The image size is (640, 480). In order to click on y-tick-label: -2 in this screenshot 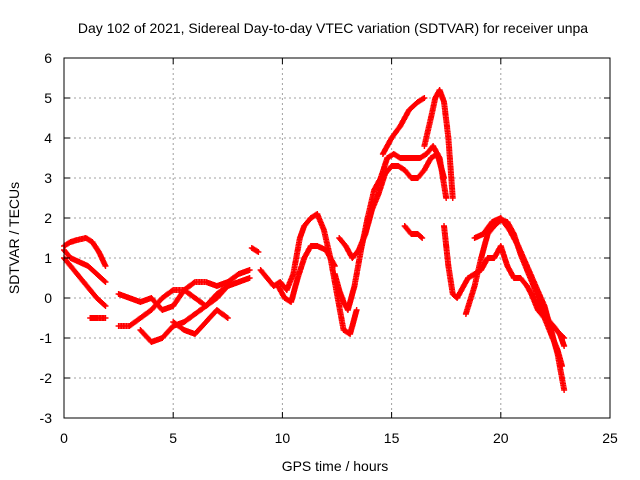, I will do `click(46, 378)`.